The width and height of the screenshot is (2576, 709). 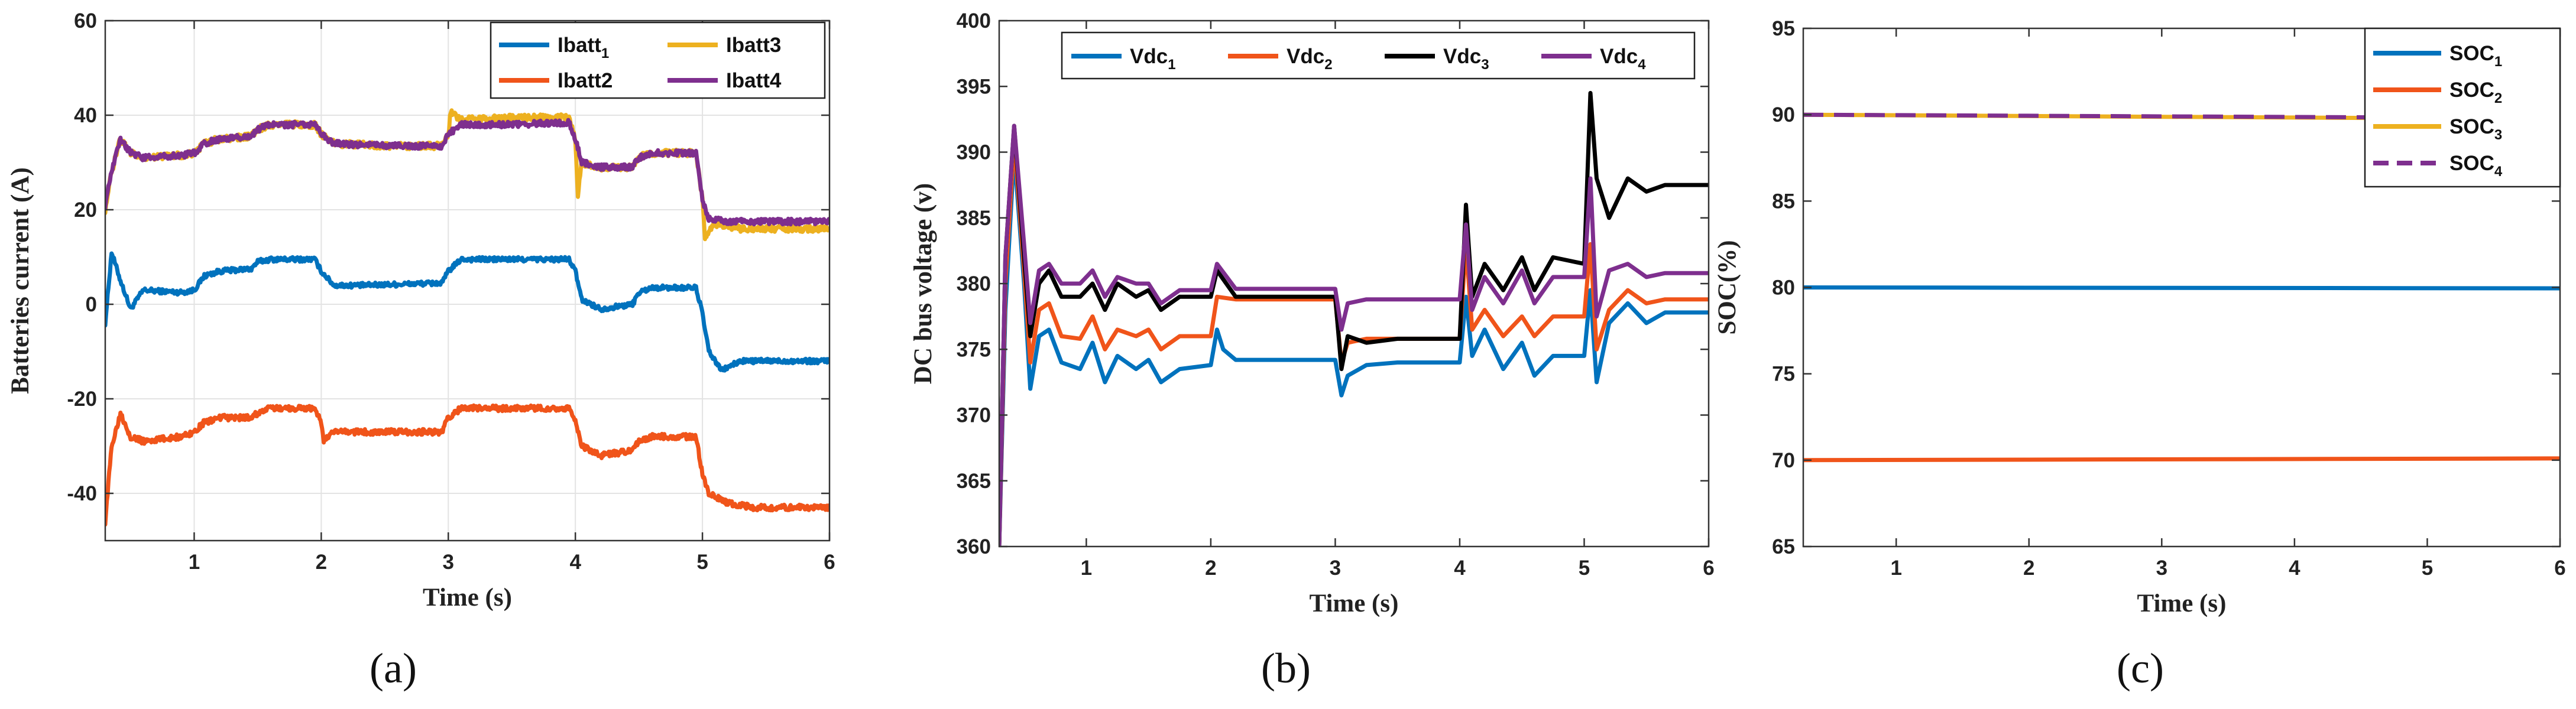 What do you see at coordinates (467, 312) in the screenshot?
I see `series-line-ibatt1` at bounding box center [467, 312].